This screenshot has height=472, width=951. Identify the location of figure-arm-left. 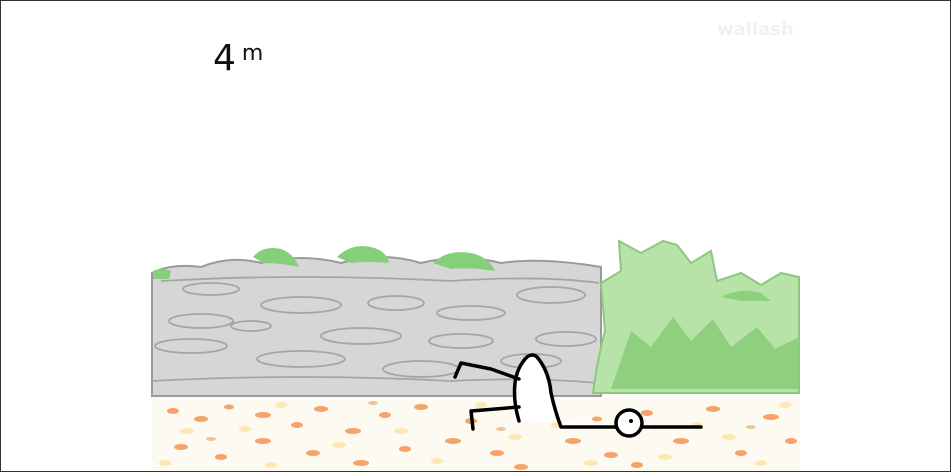
(487, 371).